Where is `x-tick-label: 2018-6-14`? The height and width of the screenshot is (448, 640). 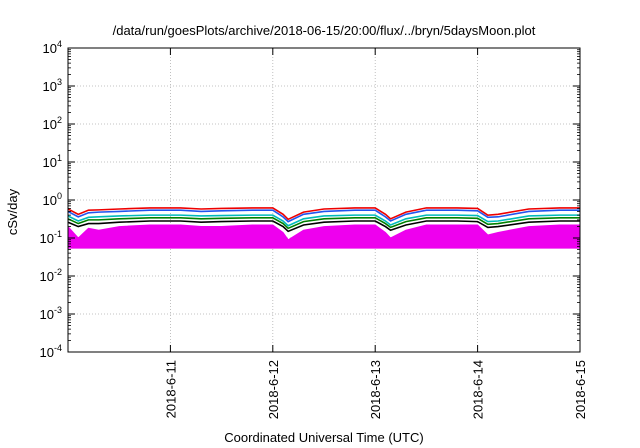 x-tick-label: 2018-6-14 is located at coordinates (478, 389).